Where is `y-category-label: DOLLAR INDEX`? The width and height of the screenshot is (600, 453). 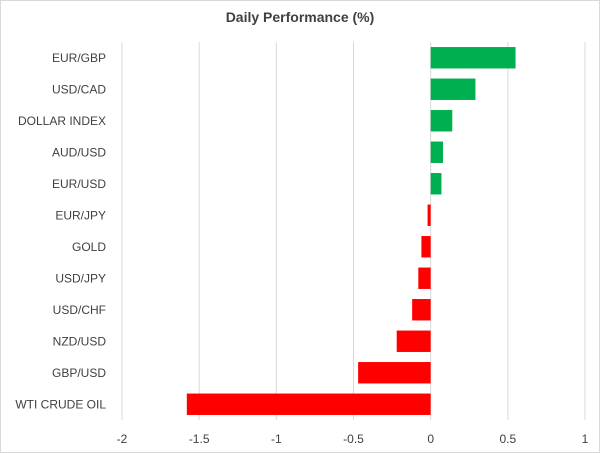
y-category-label: DOLLAR INDEX is located at coordinates (62, 121).